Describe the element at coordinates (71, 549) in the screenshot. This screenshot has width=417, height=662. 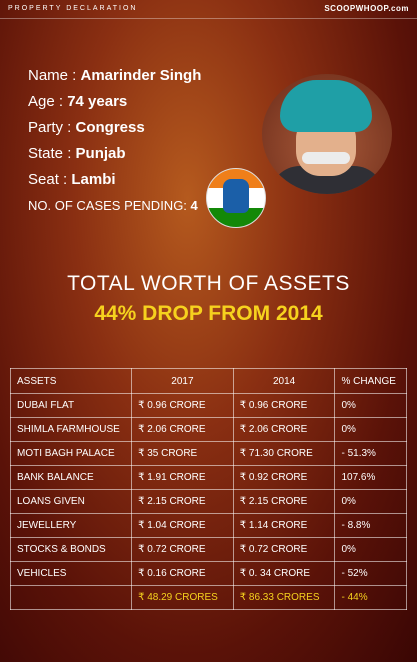
I see `table-cell: STOCKS & BONDS` at that location.